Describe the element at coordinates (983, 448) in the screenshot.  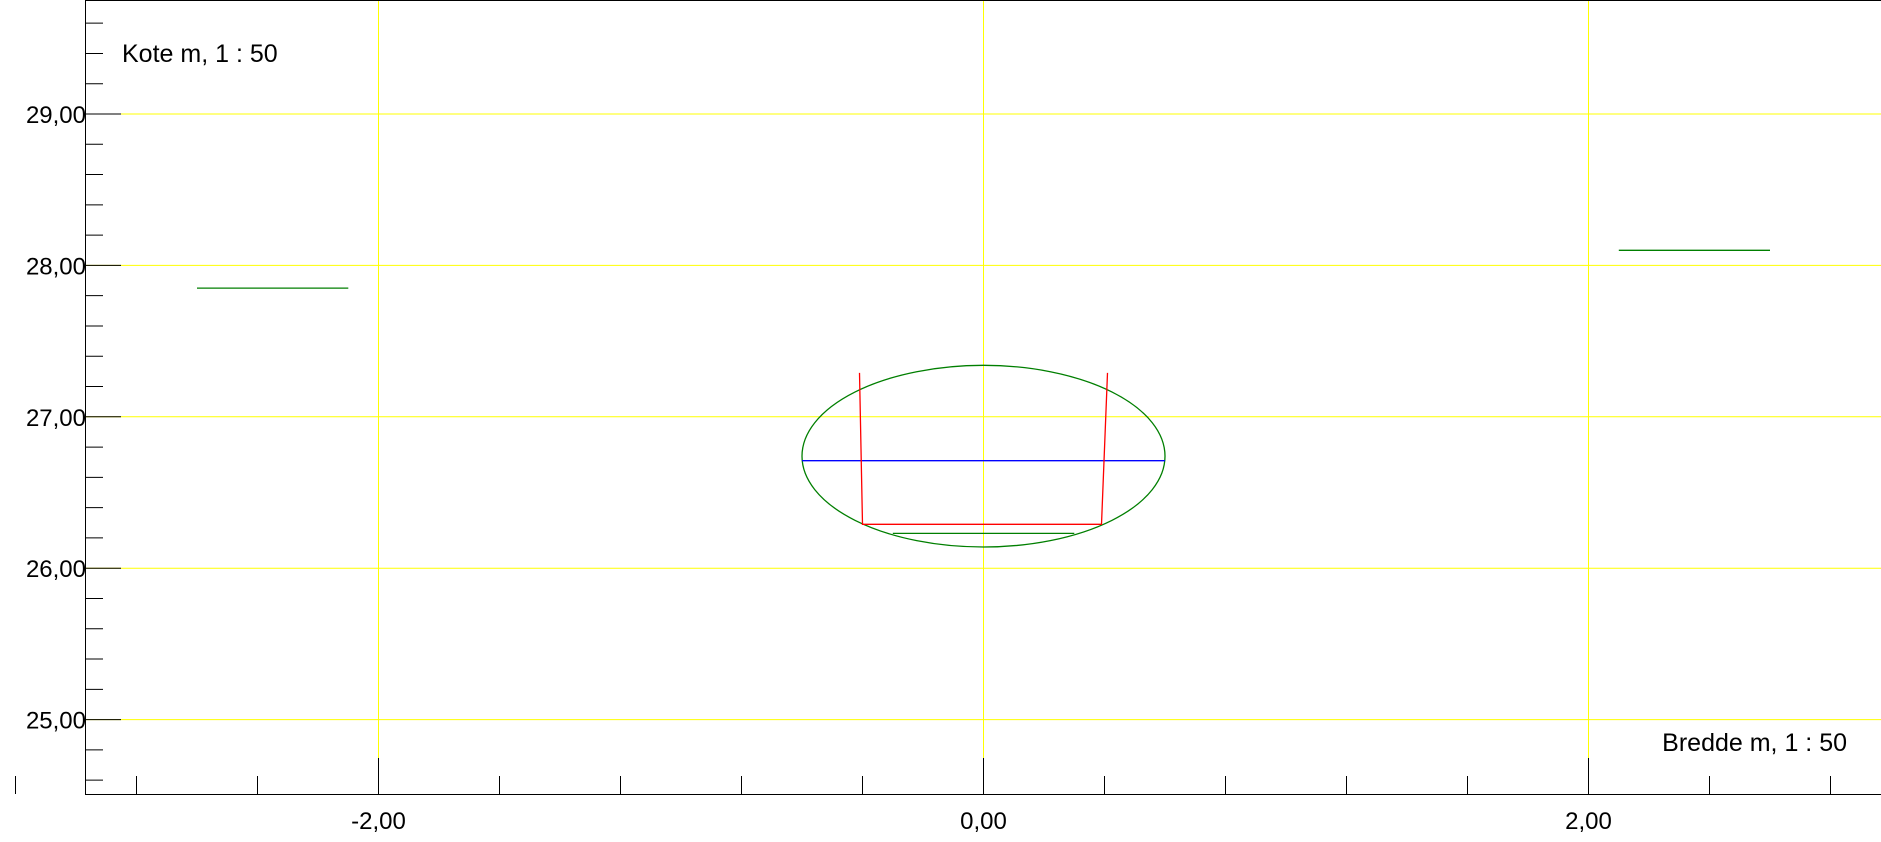
I see `series-polyline` at that location.